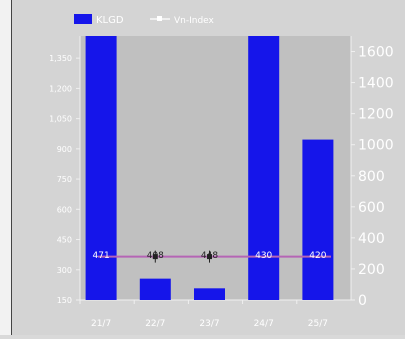 This screenshot has height=339, width=405. Describe the element at coordinates (376, 115) in the screenshot. I see `y-right-tick-label: 1200` at that location.